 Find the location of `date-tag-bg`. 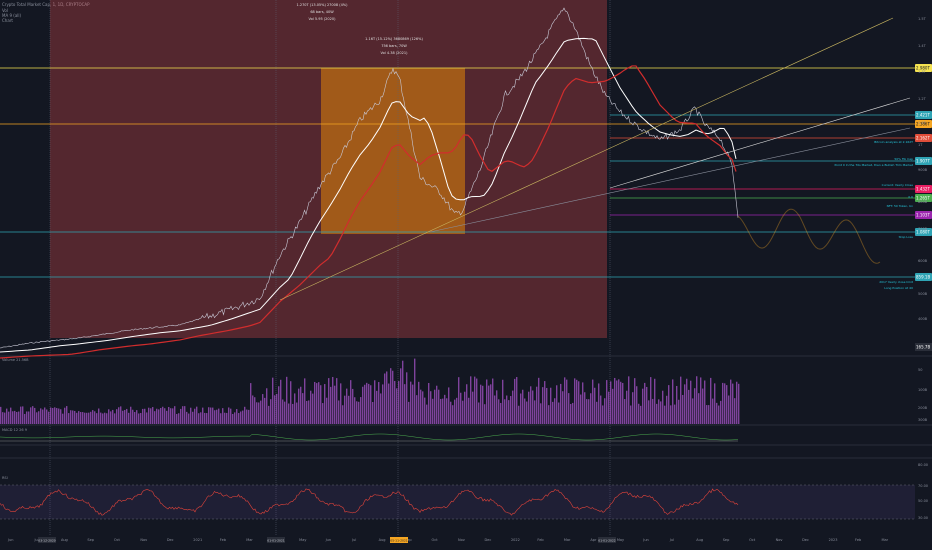

date-tag-bg is located at coordinates (47, 540).